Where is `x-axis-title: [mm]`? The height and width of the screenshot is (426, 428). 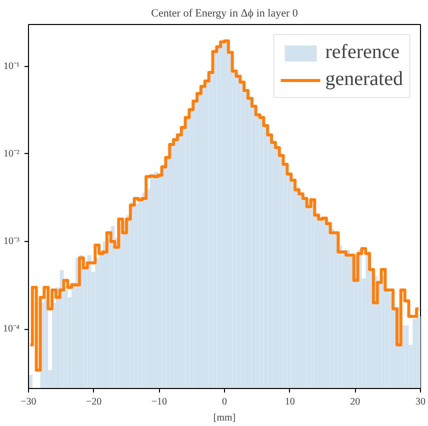 x-axis-title: [mm] is located at coordinates (224, 418).